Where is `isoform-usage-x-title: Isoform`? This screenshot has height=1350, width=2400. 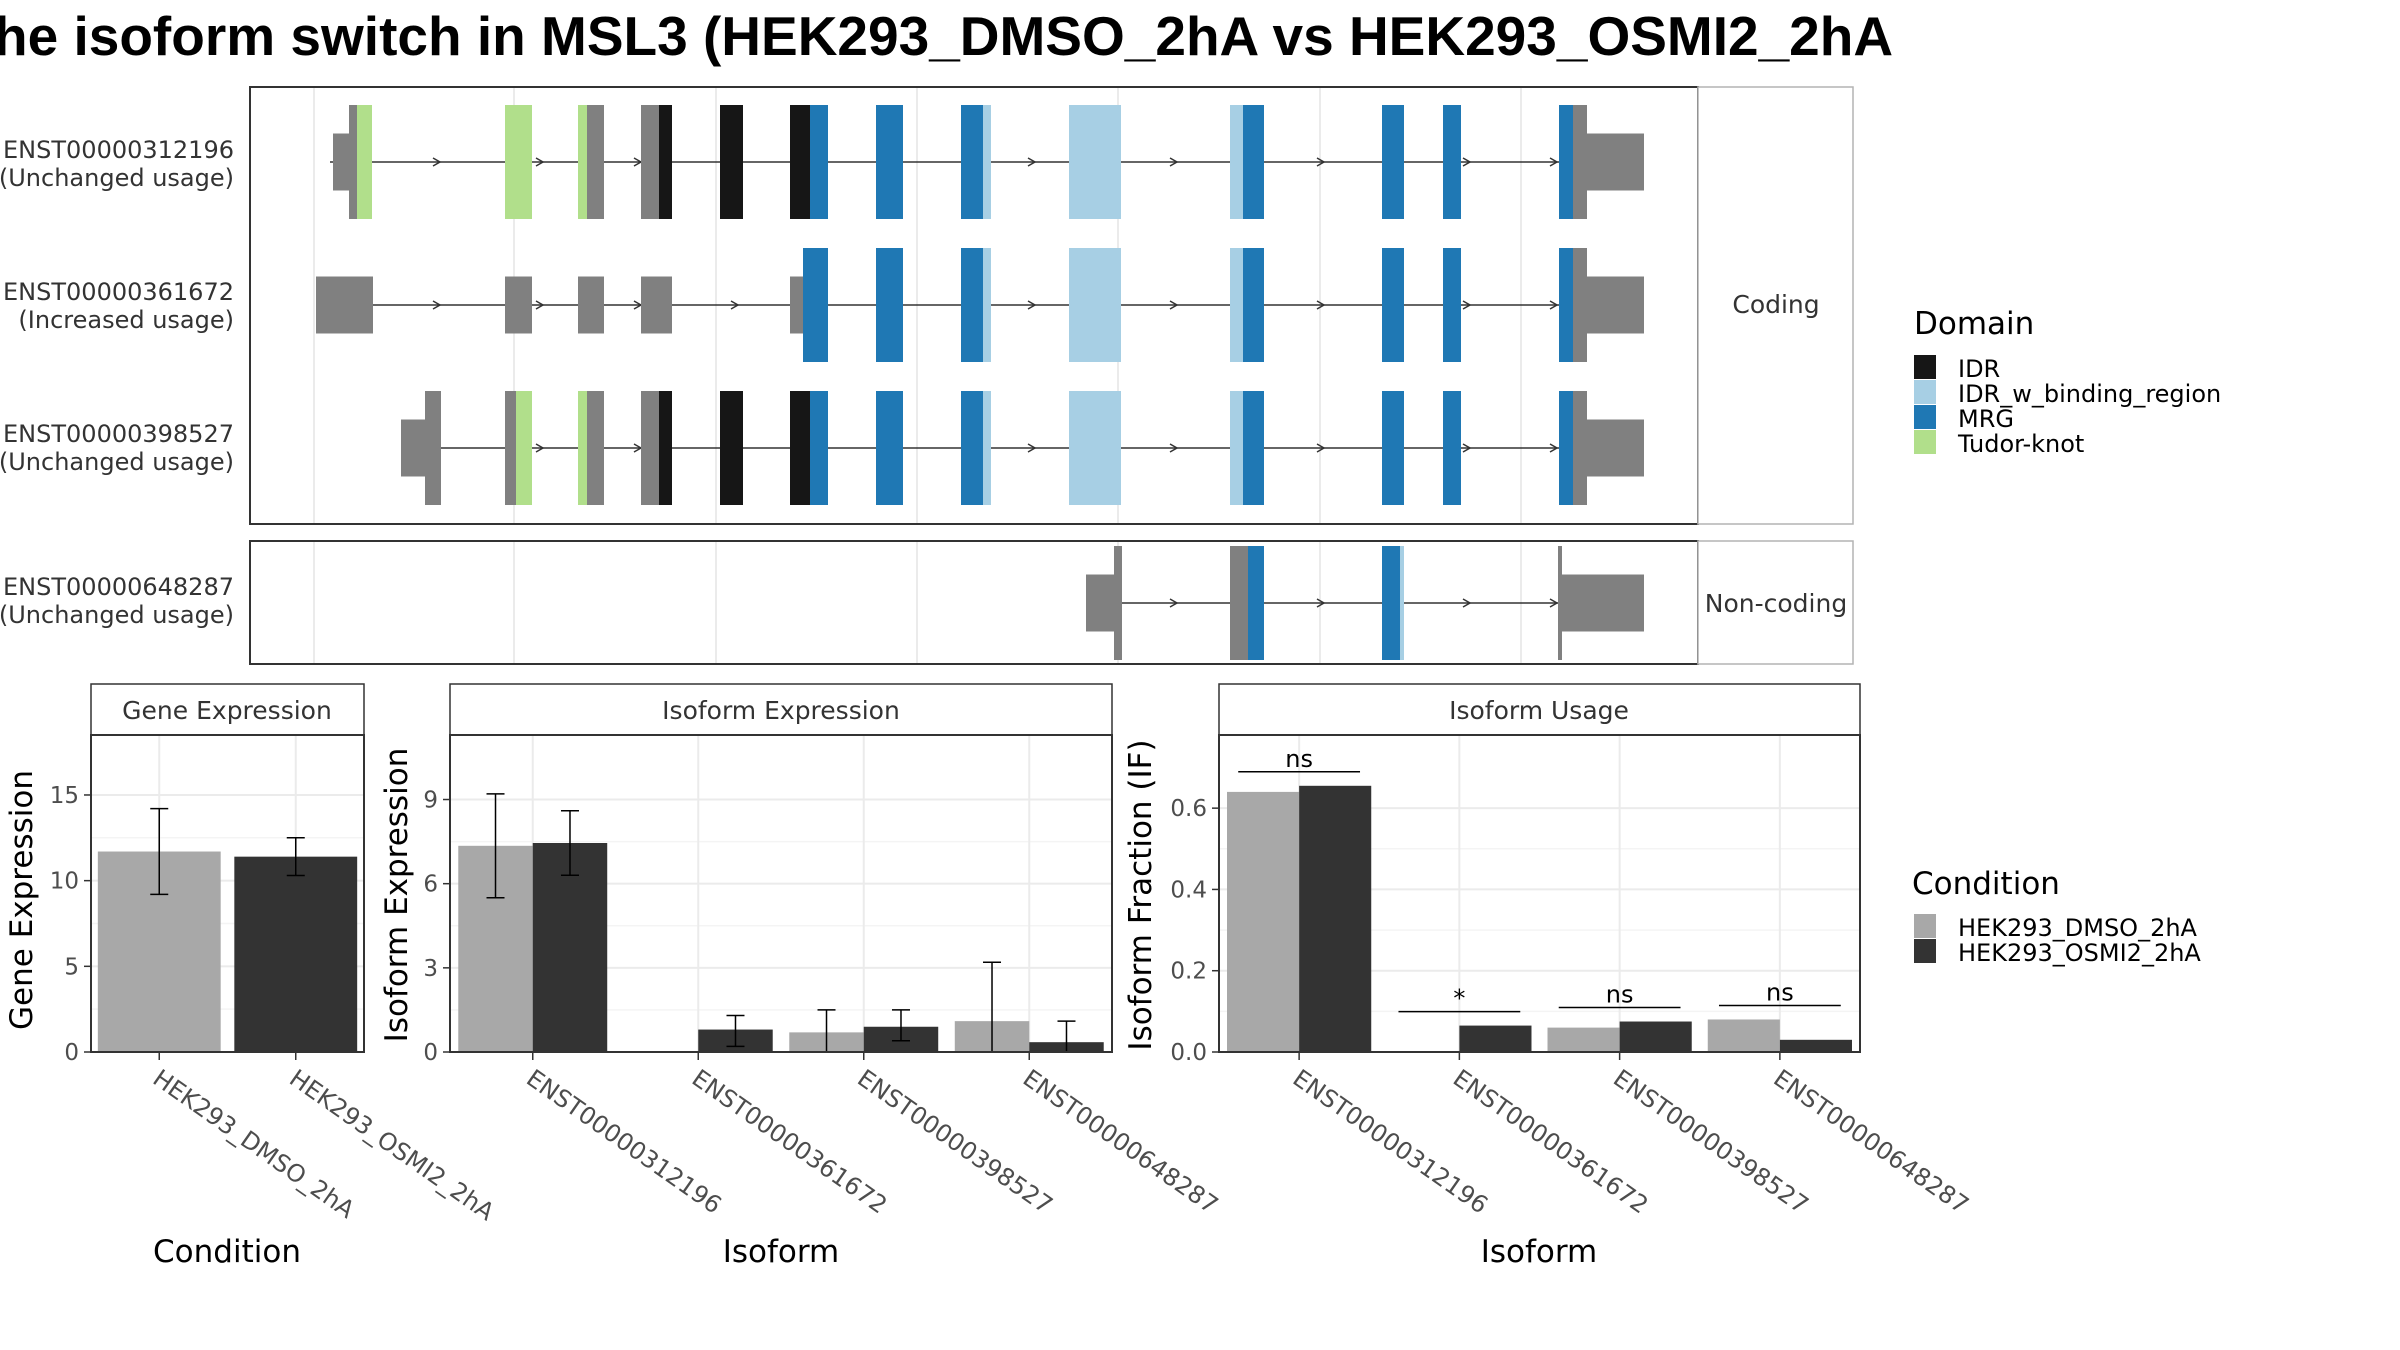 isoform-usage-x-title: Isoform is located at coordinates (1539, 1252).